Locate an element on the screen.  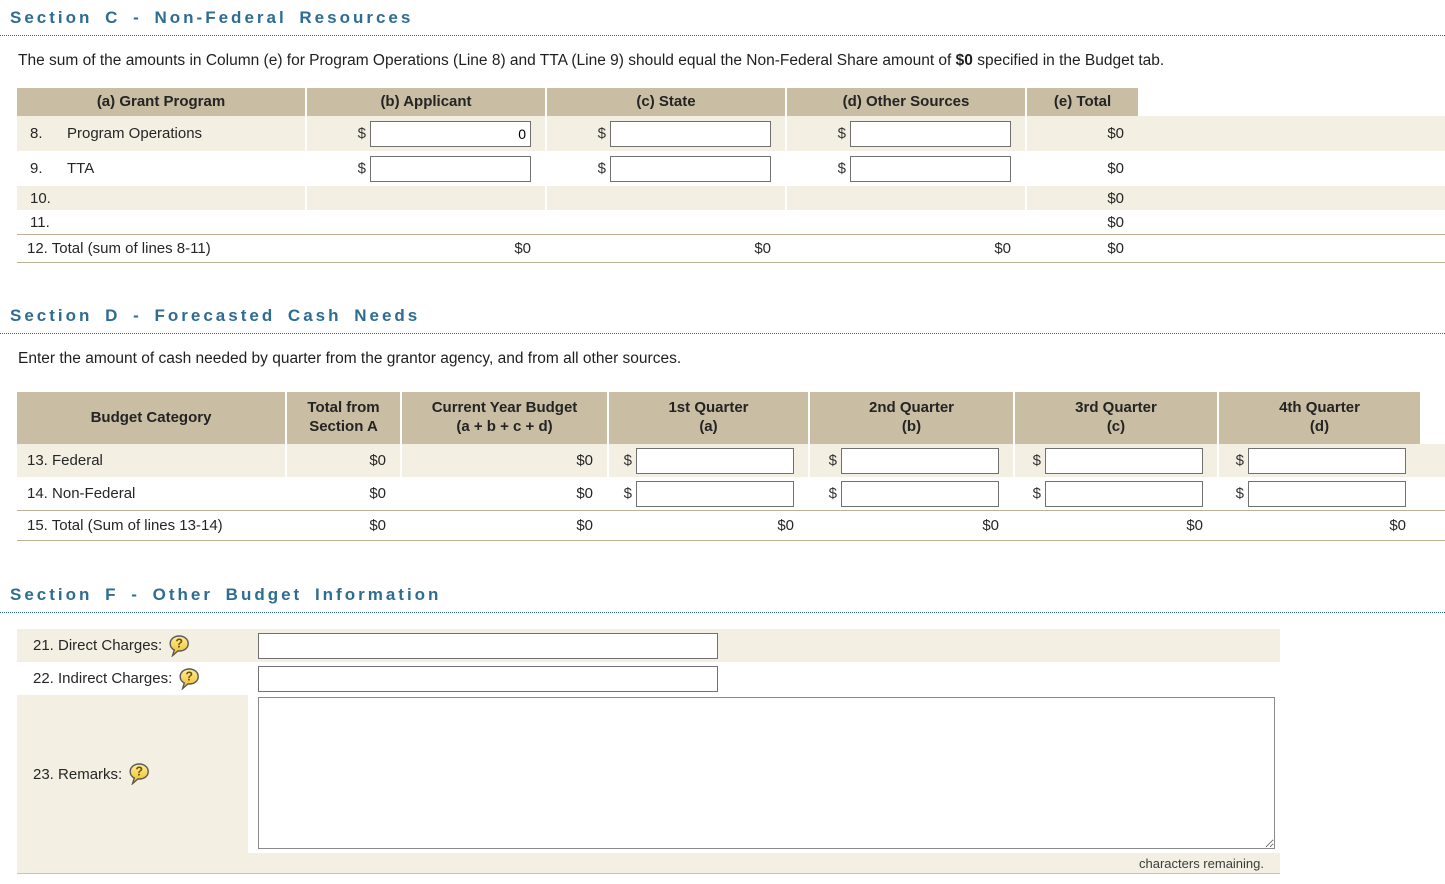
total-row-label: 15. Total (Sum of lines 13-14) is located at coordinates (125, 525).